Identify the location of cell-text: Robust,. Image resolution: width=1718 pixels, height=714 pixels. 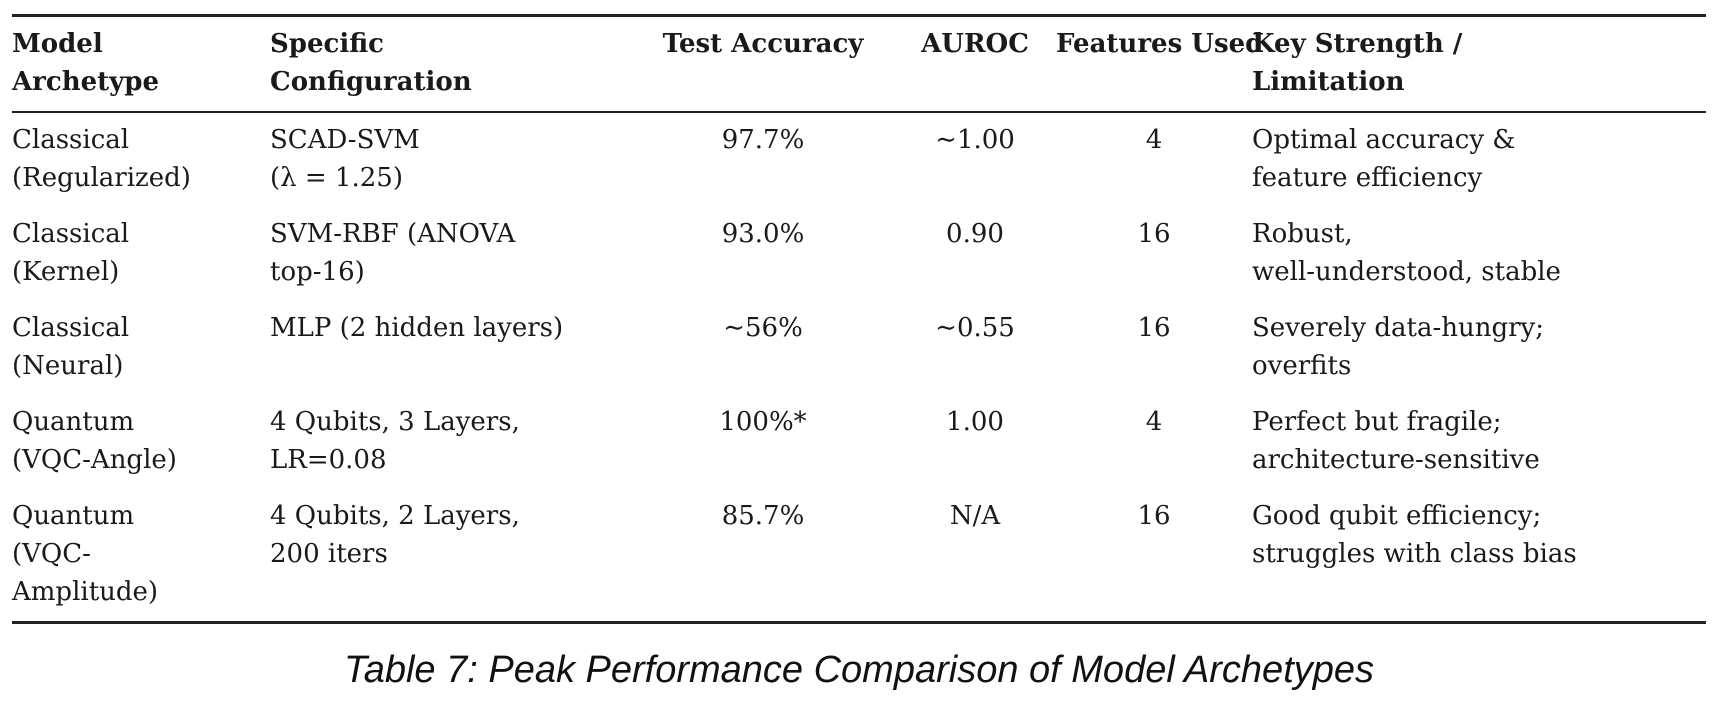
(1302, 234).